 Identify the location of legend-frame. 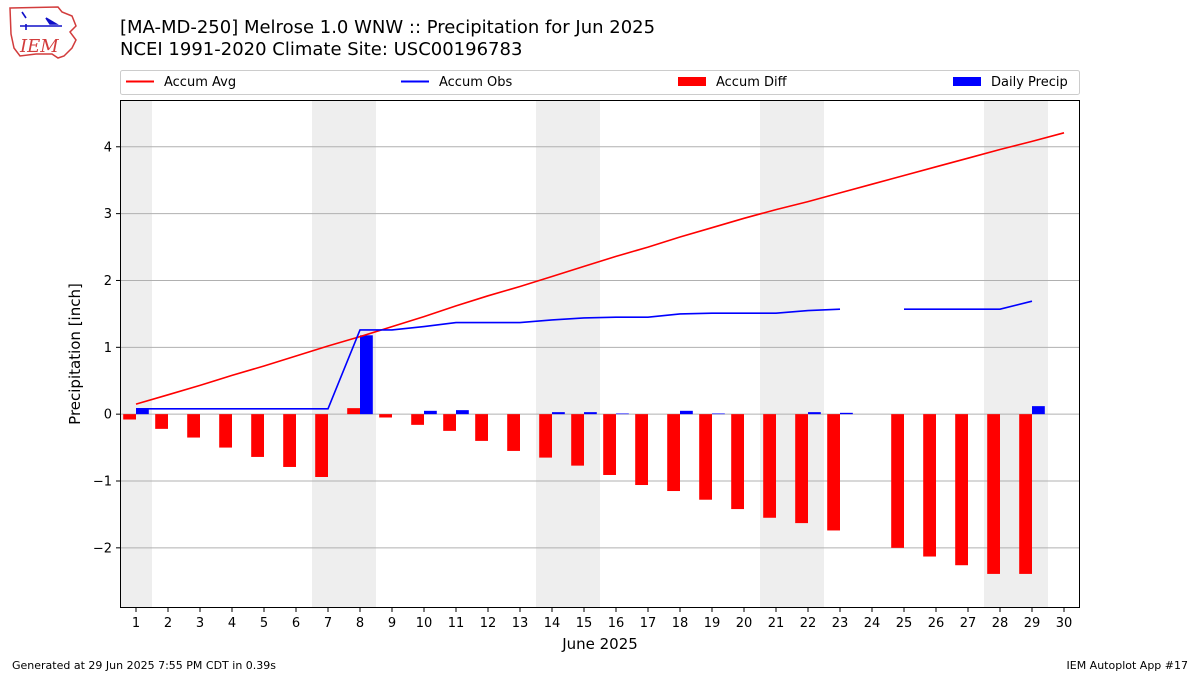
(600, 82).